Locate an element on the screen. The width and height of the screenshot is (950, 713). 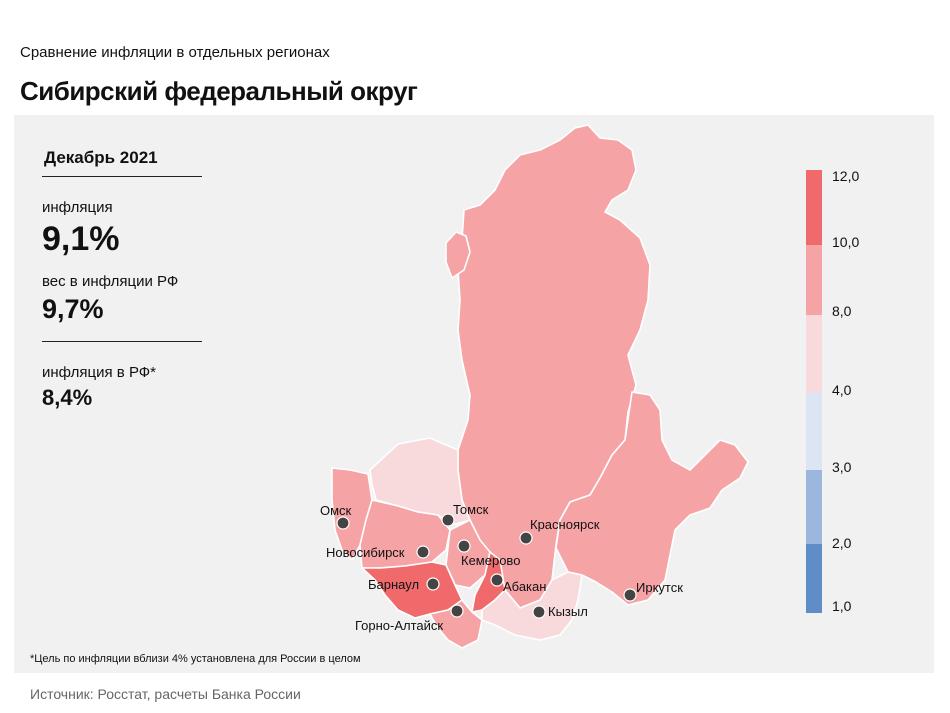
city-label-abakan: Абакан is located at coordinates (524, 586).